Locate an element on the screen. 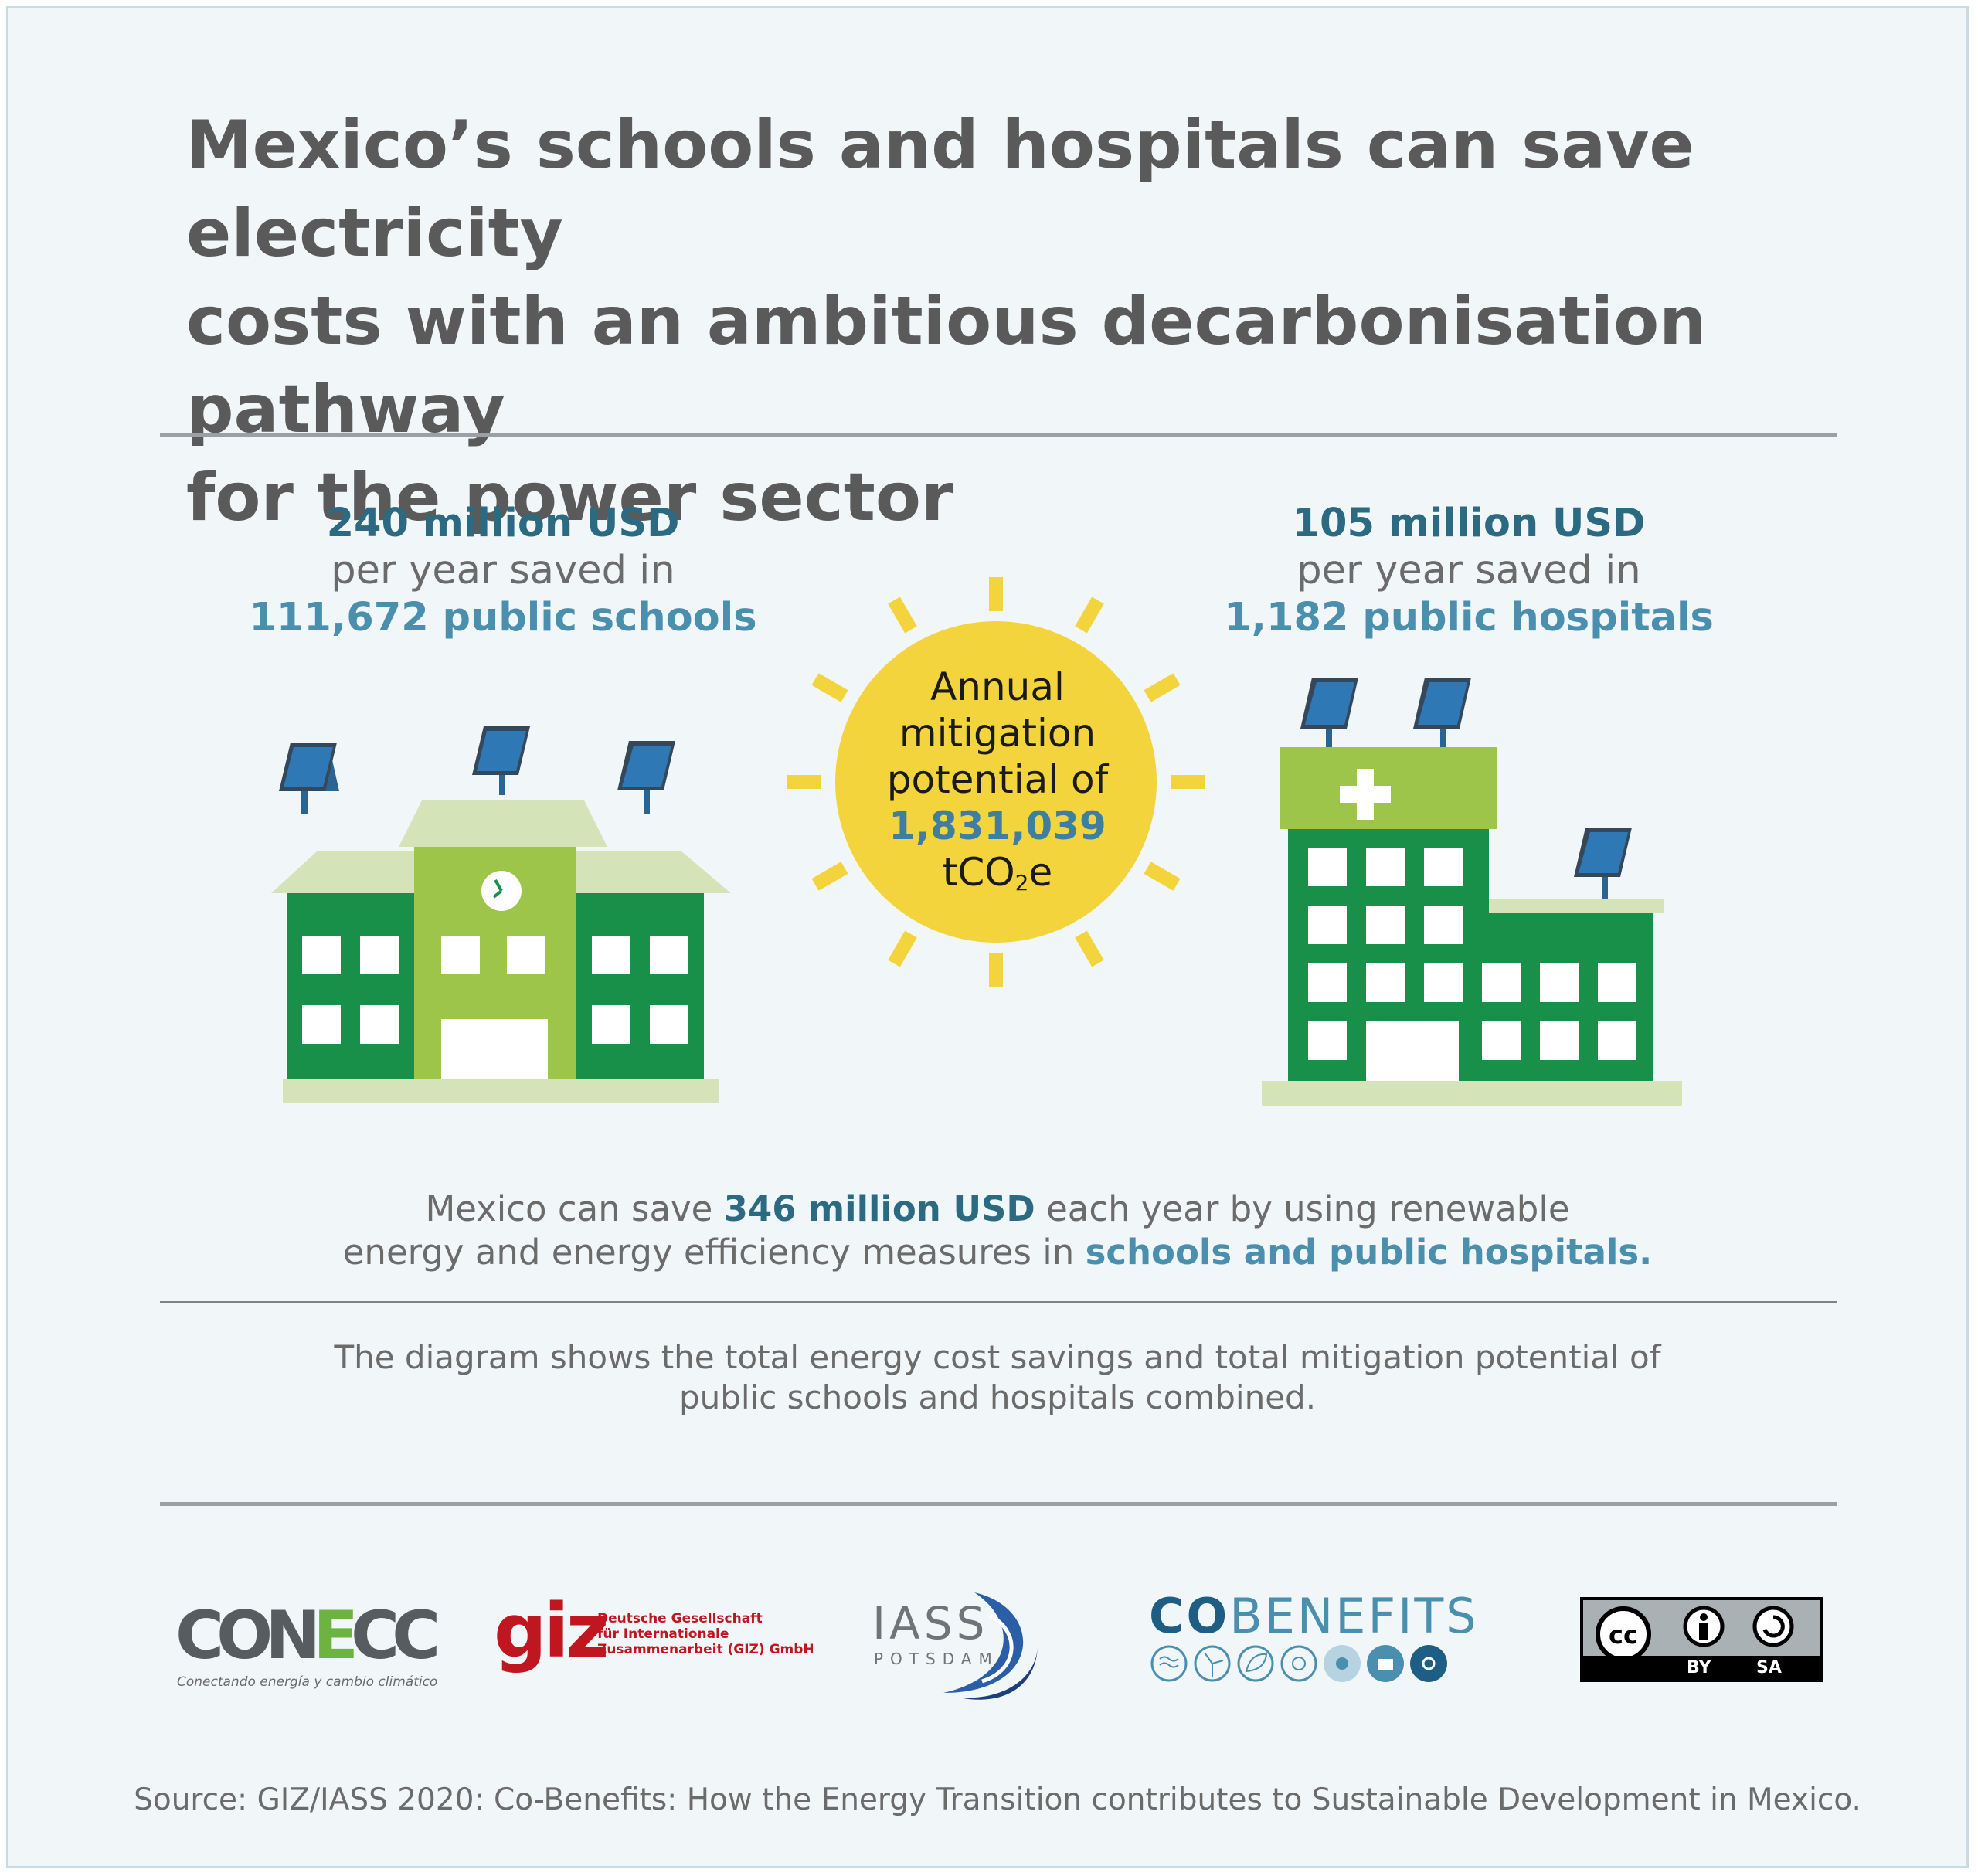  schools-count: 111,672 public schools is located at coordinates (503, 618).